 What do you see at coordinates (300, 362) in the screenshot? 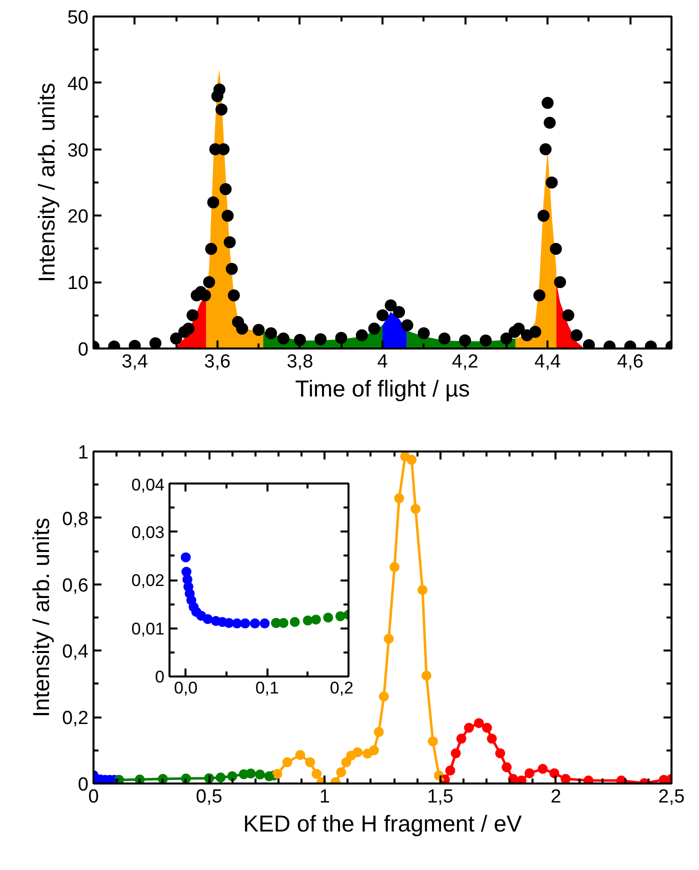
I see `x-tick-label: 3,8` at bounding box center [300, 362].